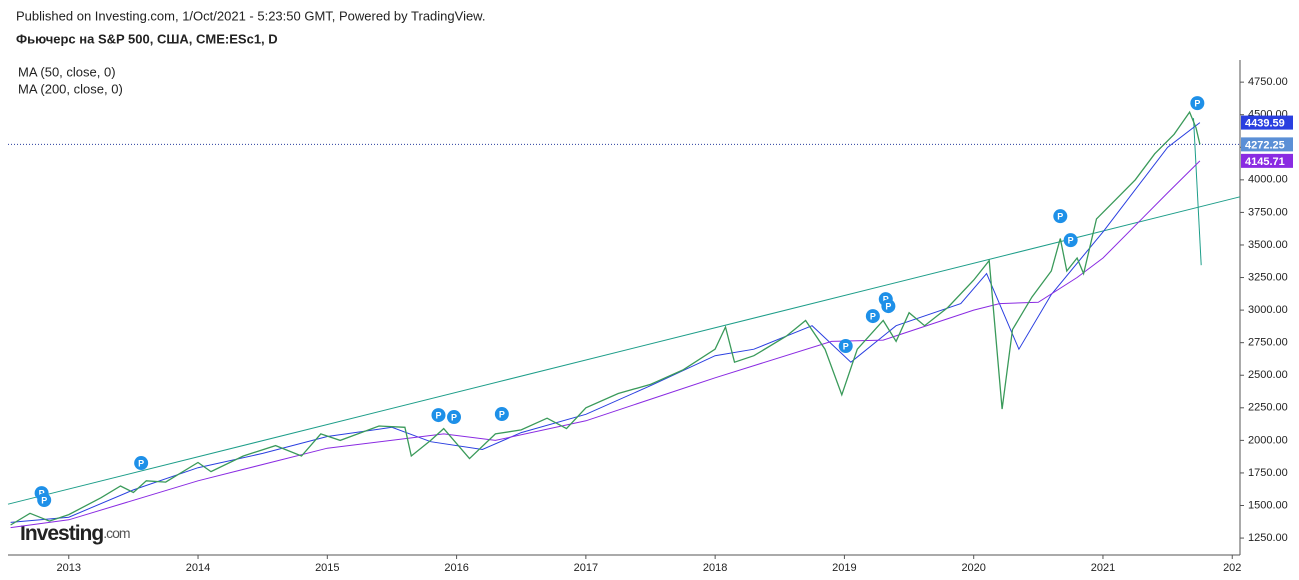 This screenshot has width=1299, height=580. What do you see at coordinates (1268, 343) in the screenshot?
I see `y-tick-label: 2750.00` at bounding box center [1268, 343].